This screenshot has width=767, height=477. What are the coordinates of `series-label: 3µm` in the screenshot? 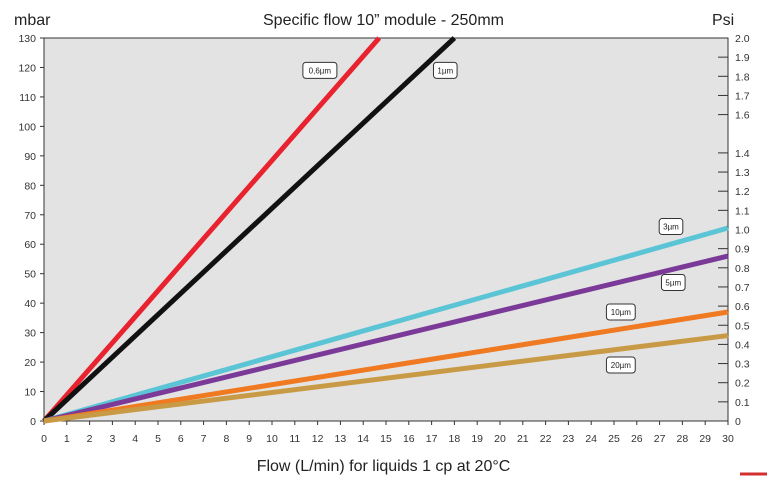 It's located at (671, 227).